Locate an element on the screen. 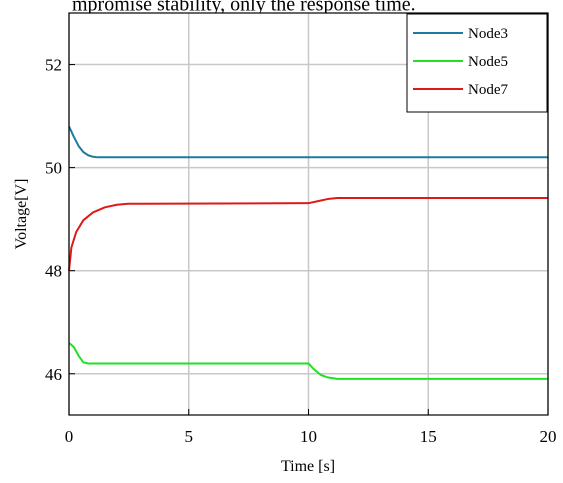 Image resolution: width=563 pixels, height=483 pixels. y-tick-label: 46 is located at coordinates (53, 374).